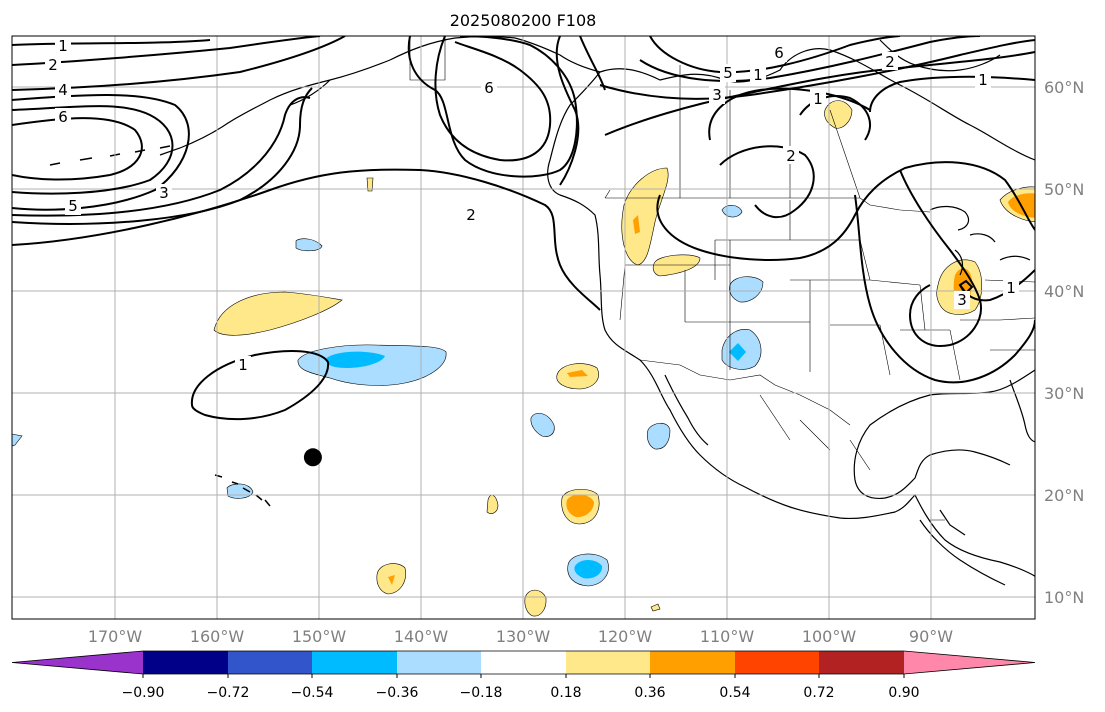  What do you see at coordinates (565, 693) in the screenshot?
I see `colorbar-tick-label: 0.18` at bounding box center [565, 693].